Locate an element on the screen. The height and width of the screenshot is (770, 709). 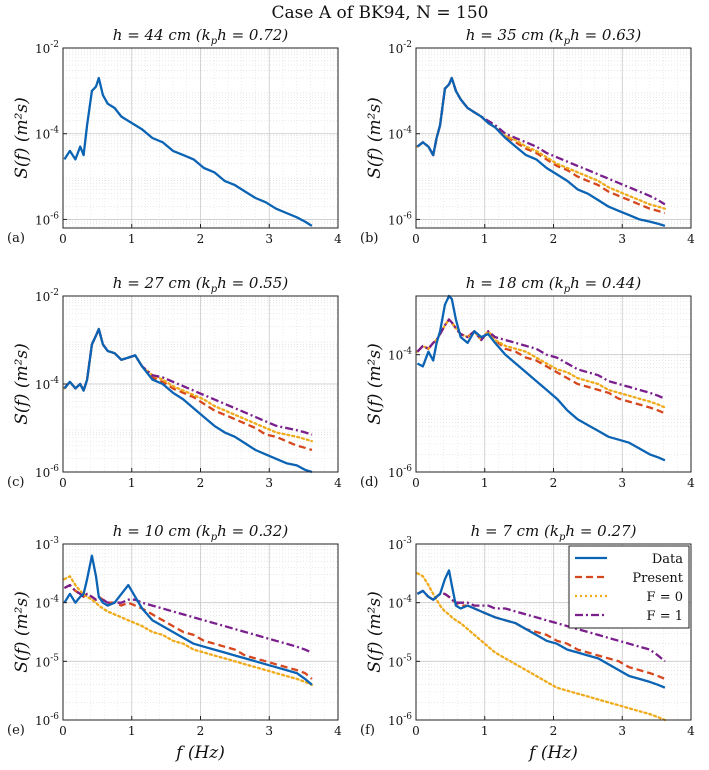
panel-label: (d) is located at coordinates (369, 482).